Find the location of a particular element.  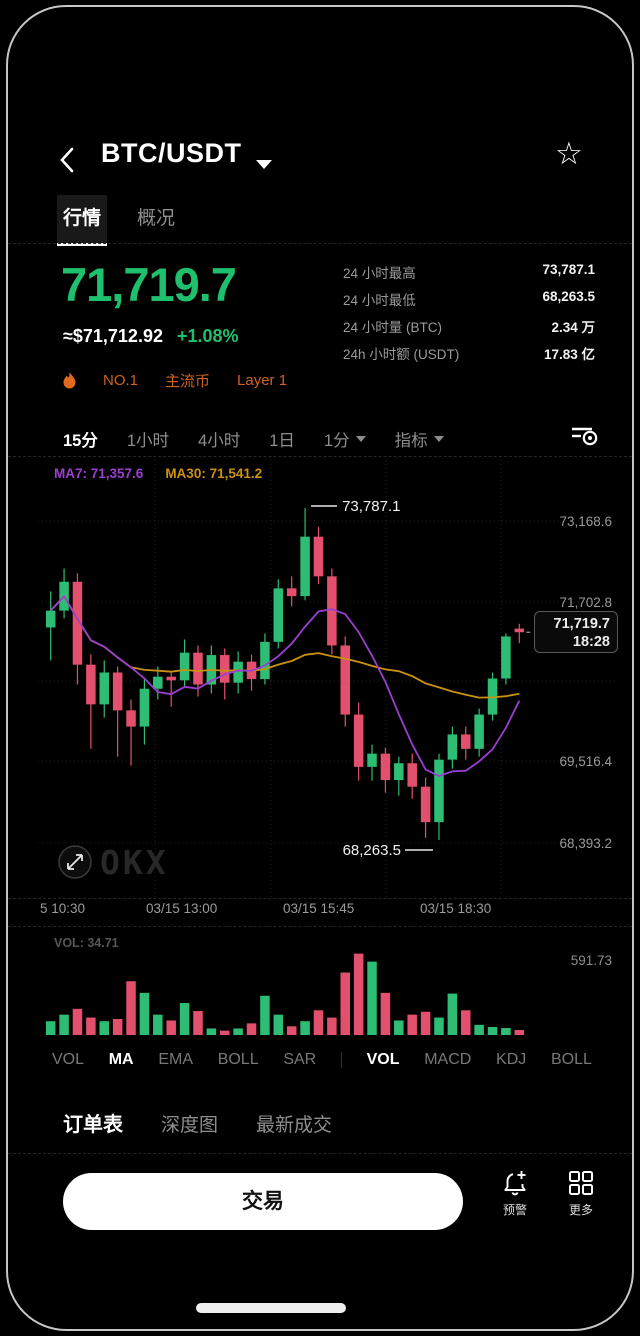

top-tabs: 行情 概况 is located at coordinates (119, 220).